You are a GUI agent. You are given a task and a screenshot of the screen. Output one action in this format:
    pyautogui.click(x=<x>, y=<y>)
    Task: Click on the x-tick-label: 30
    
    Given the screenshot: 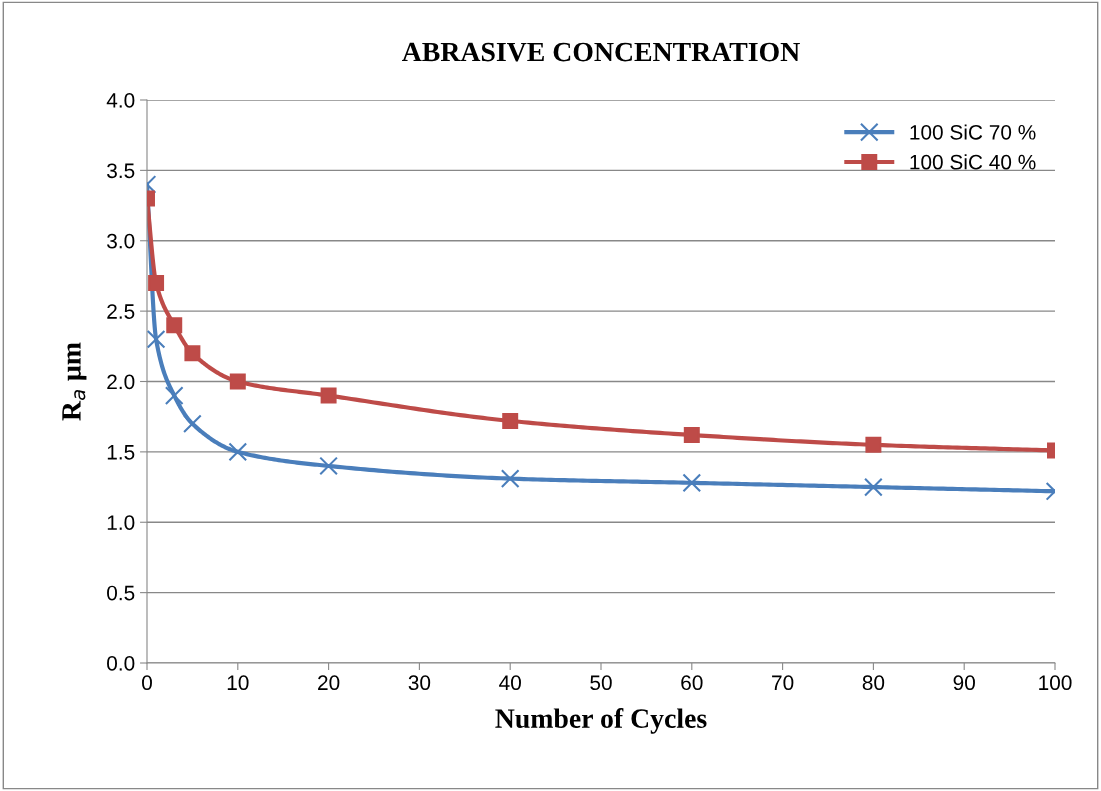 What is the action you would take?
    pyautogui.click(x=419, y=683)
    